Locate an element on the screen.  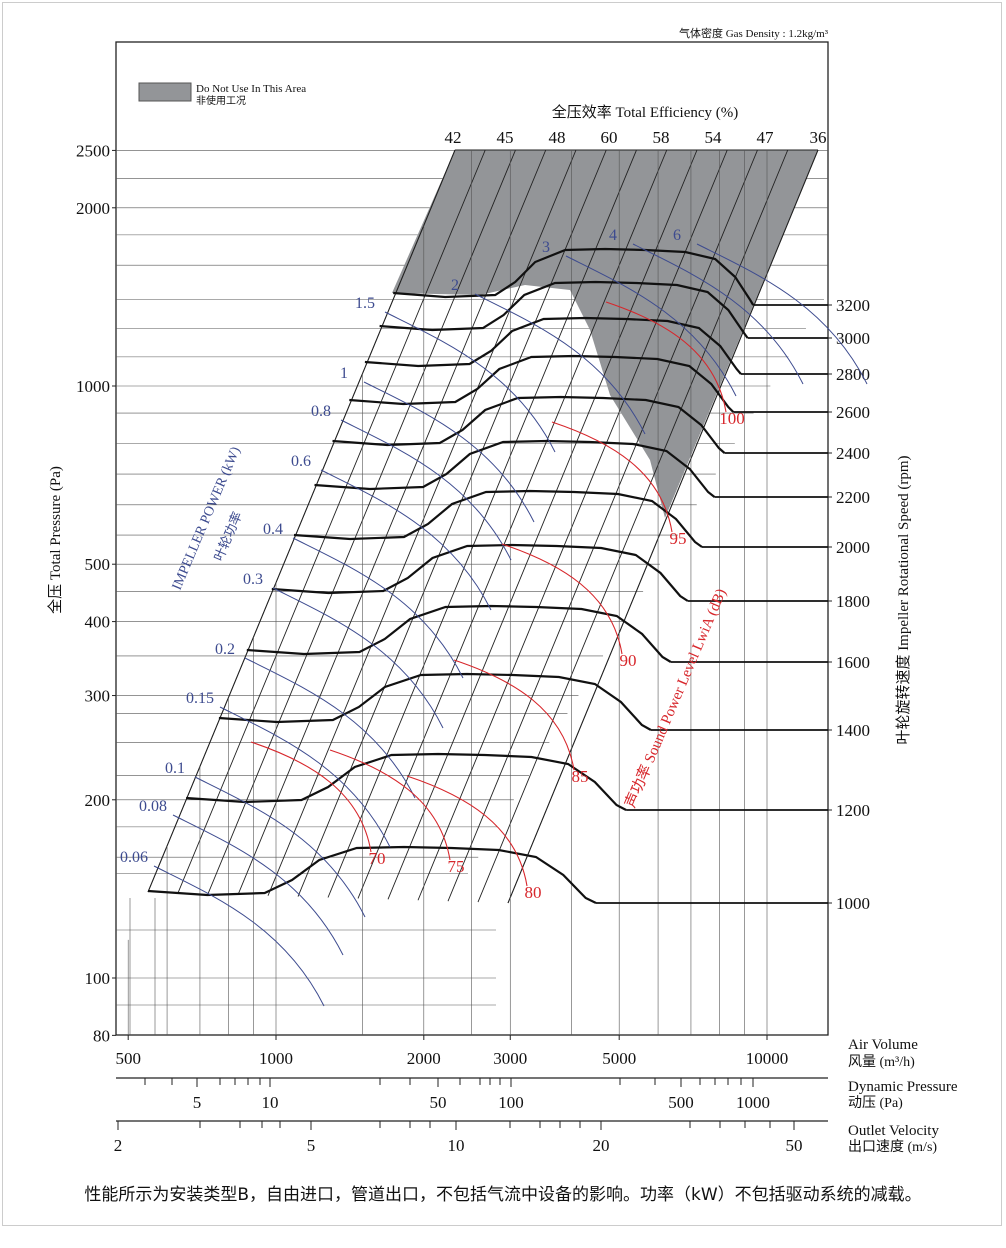
dynamic-pressure-tick-label: 10 is located at coordinates (270, 1102).